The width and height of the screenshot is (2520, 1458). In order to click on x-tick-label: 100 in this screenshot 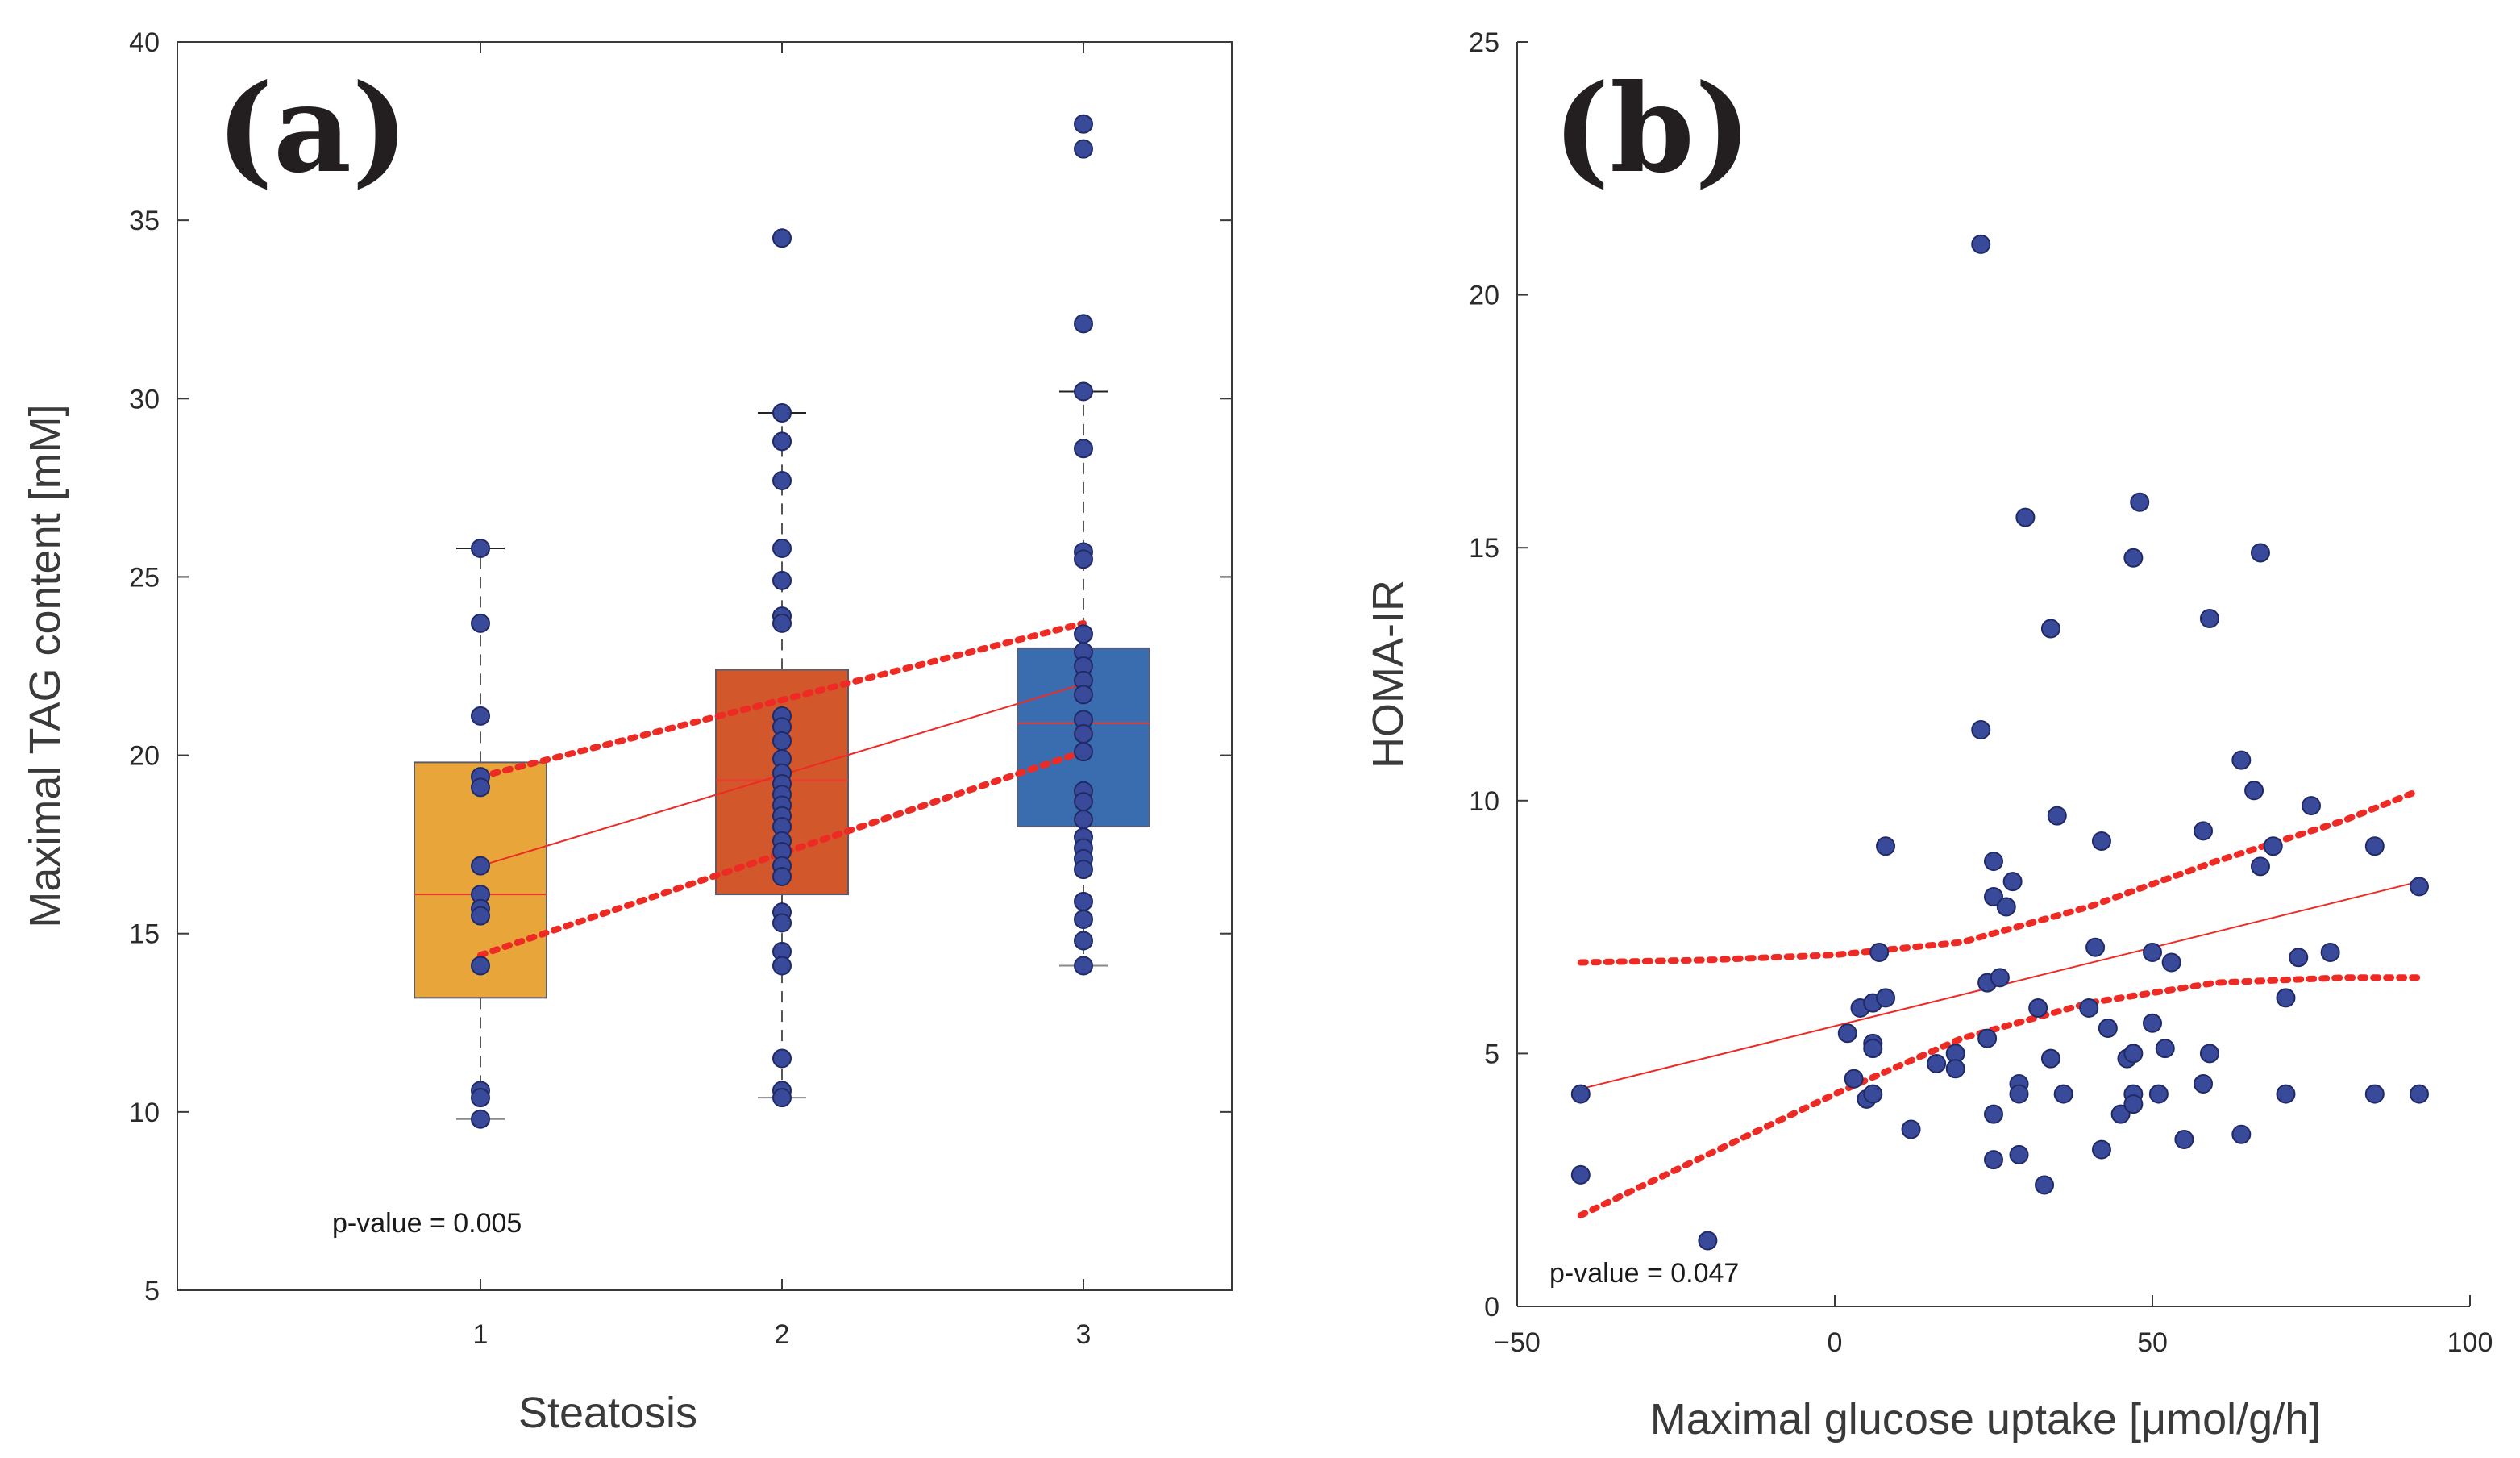, I will do `click(2470, 1342)`.